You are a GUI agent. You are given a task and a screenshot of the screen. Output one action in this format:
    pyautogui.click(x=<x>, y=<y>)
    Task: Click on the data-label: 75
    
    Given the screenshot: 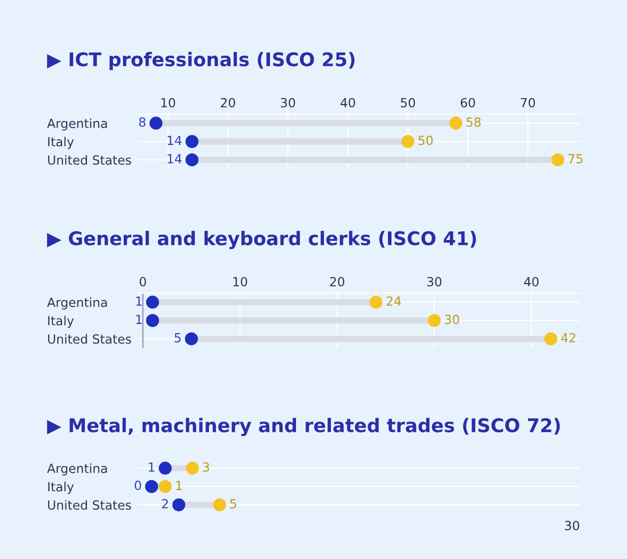 What is the action you would take?
    pyautogui.click(x=575, y=159)
    